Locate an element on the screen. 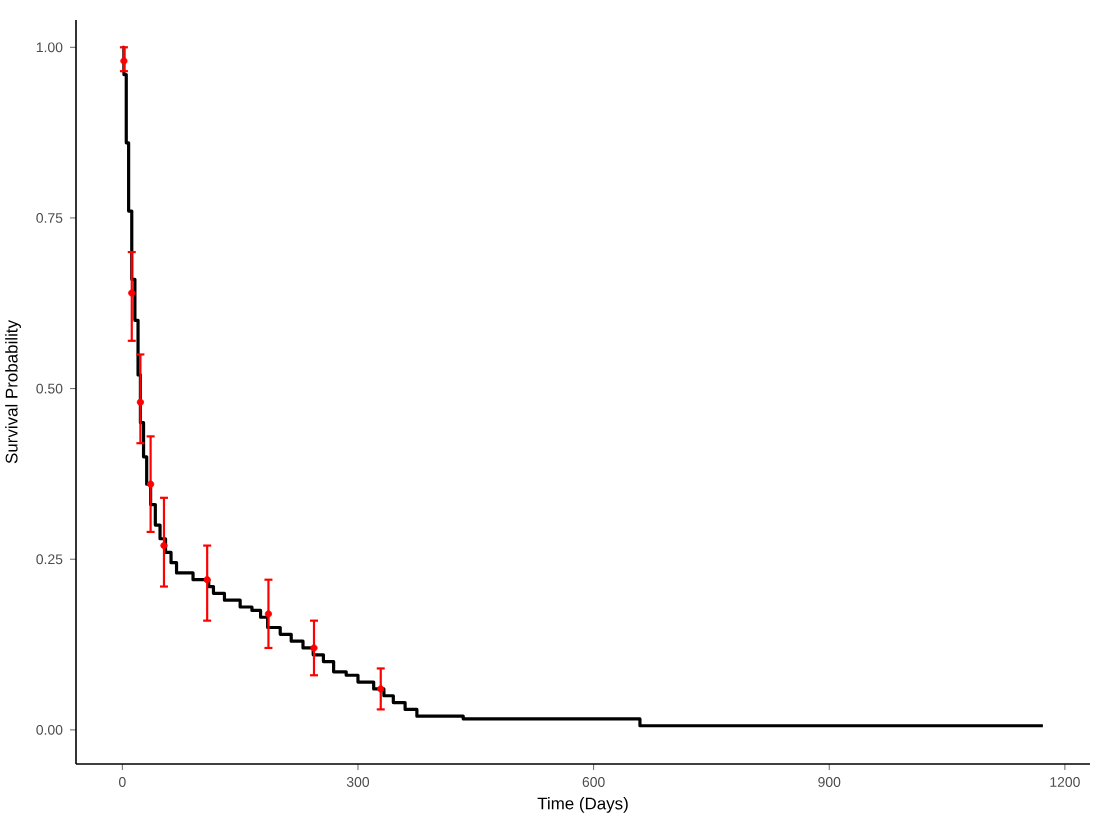 The image size is (1100, 824). y-axis-title: Survival Probability is located at coordinates (13, 392).